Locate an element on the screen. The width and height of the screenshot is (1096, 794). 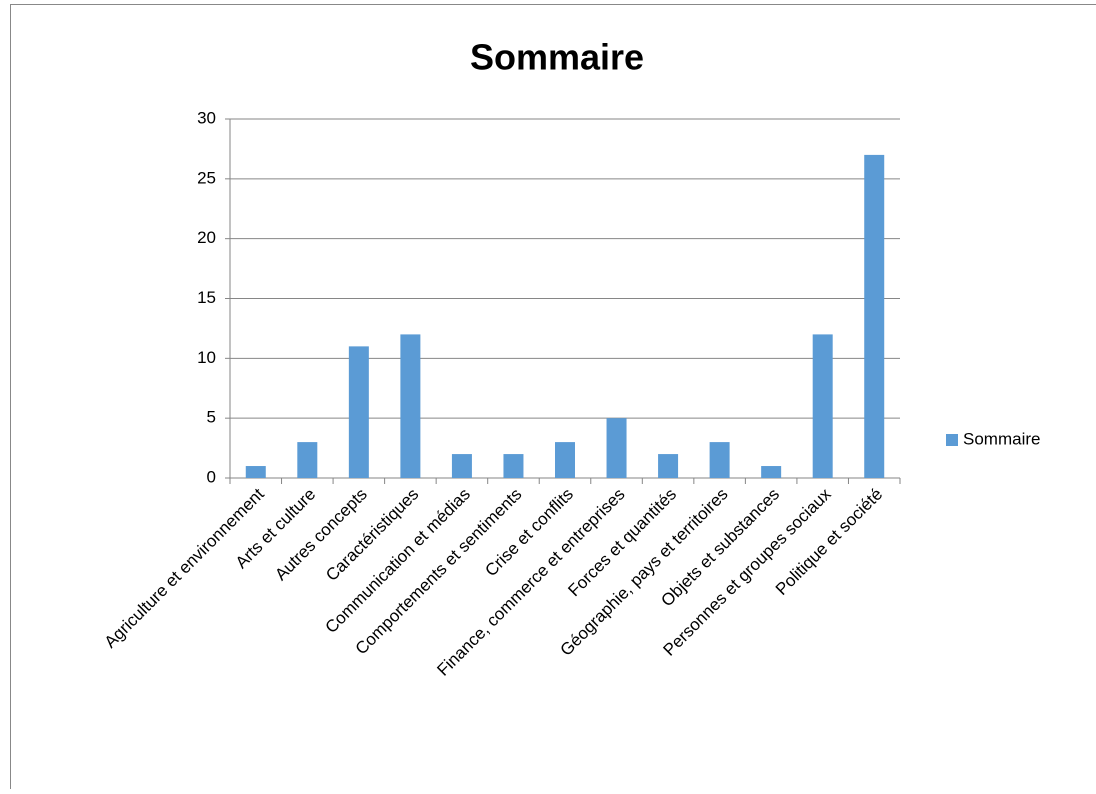
y-tick-label: 0 is located at coordinates (211, 476).